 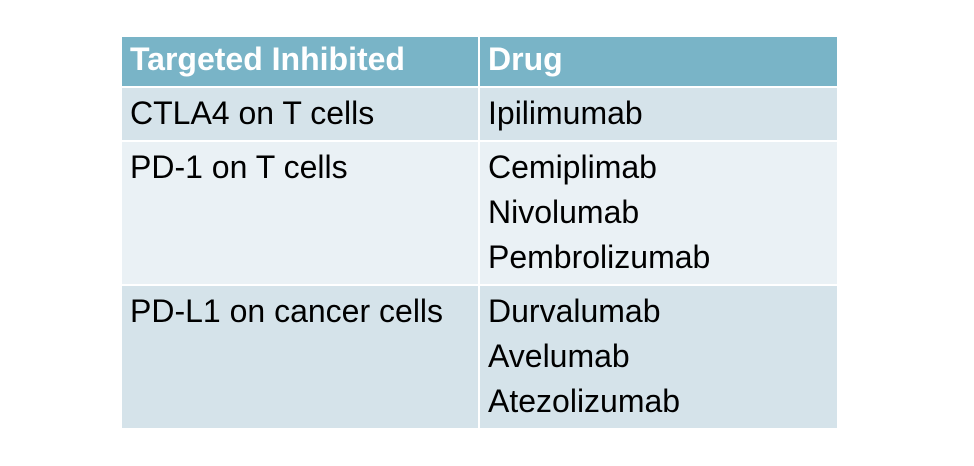 I want to click on header-cell: Drug, so click(x=658, y=61).